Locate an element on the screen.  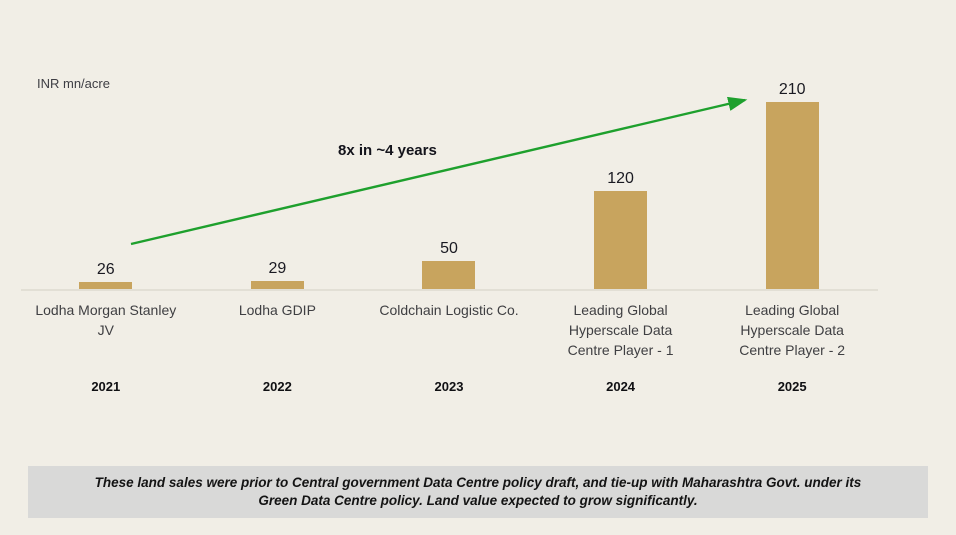
year-label: 2022 is located at coordinates (277, 386).